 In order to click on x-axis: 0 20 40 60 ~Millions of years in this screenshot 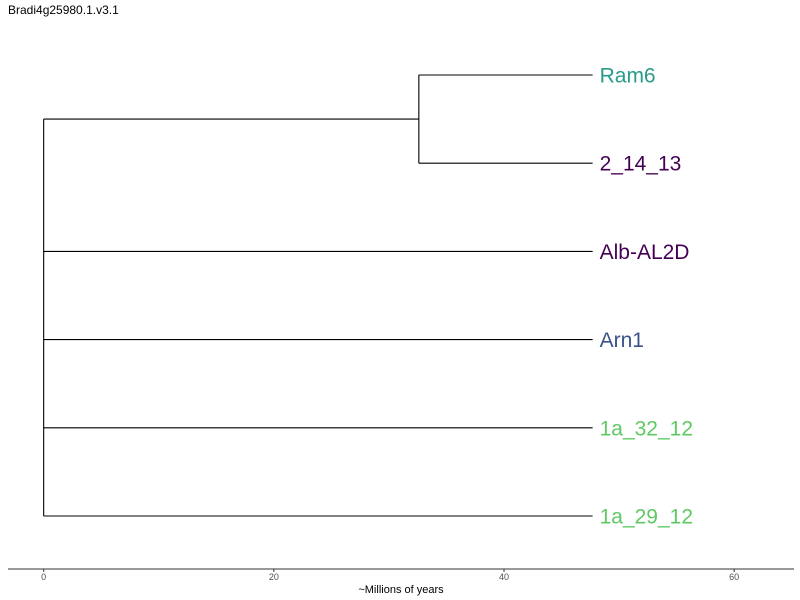, I will do `click(401, 582)`.